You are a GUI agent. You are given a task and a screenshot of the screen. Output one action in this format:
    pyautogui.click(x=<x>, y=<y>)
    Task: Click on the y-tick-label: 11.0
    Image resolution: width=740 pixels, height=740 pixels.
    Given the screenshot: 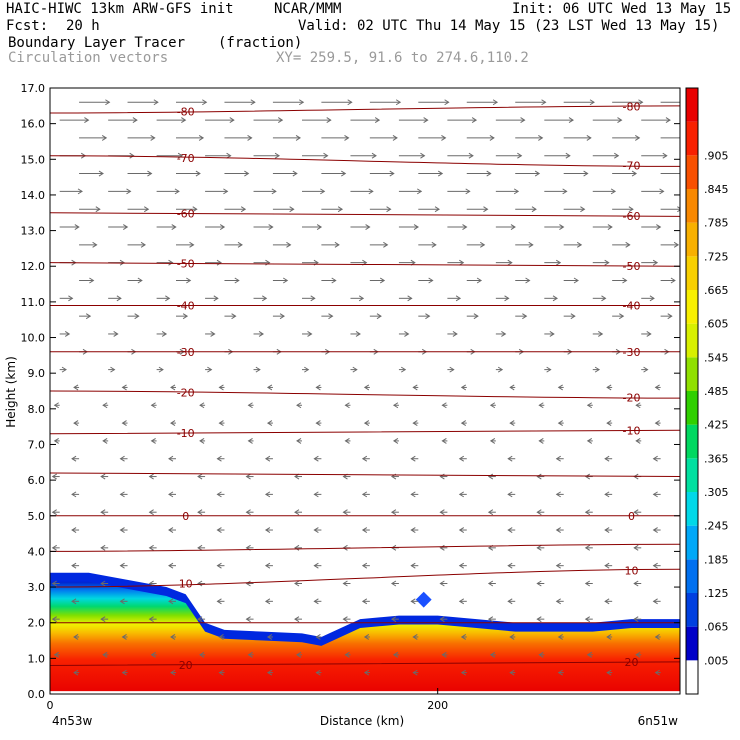 What is the action you would take?
    pyautogui.click(x=33, y=302)
    